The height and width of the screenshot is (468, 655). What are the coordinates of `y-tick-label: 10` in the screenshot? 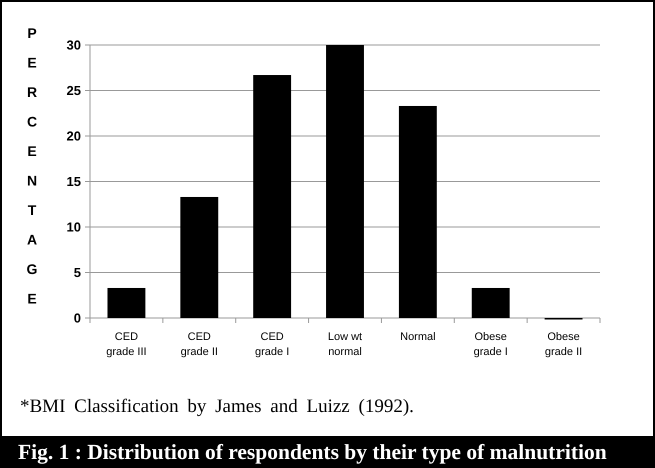 It's located at (73, 227).